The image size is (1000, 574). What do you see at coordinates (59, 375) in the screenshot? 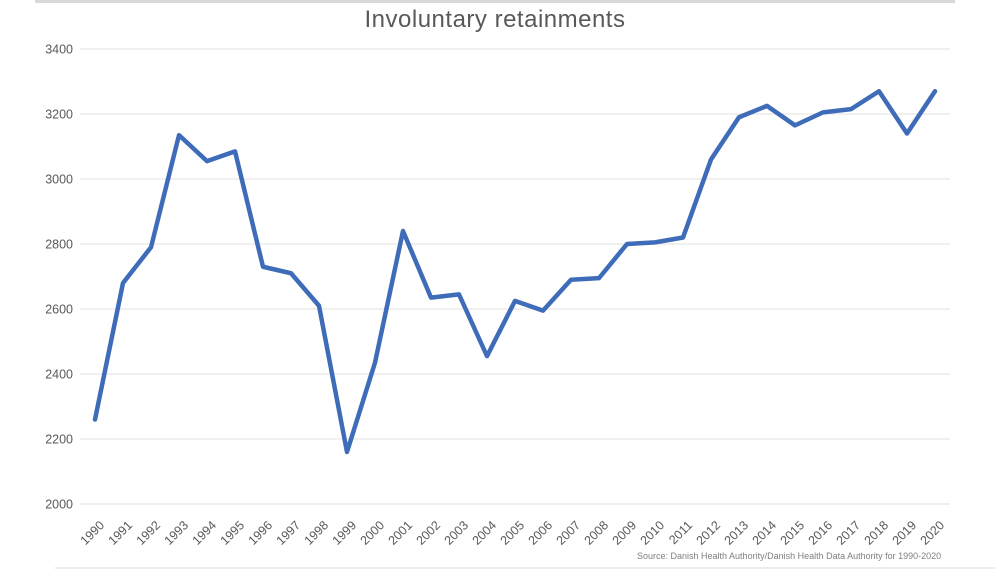
I see `y-axis-tick-label: 2400` at bounding box center [59, 375].